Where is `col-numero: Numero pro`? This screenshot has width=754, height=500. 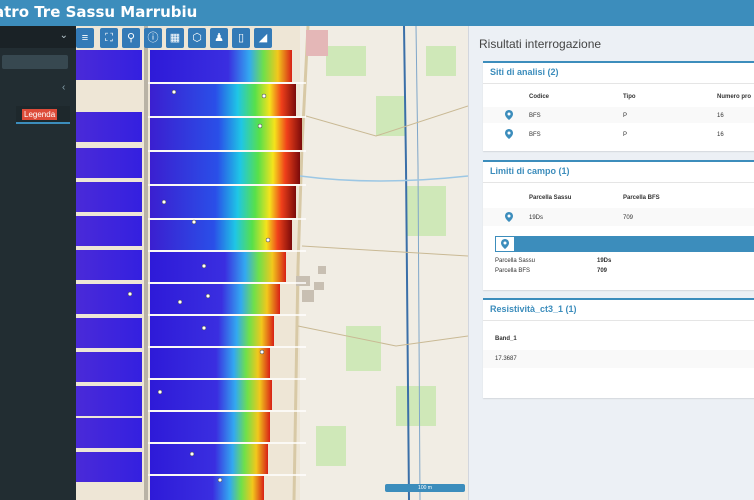 col-numero: Numero pro is located at coordinates (734, 97).